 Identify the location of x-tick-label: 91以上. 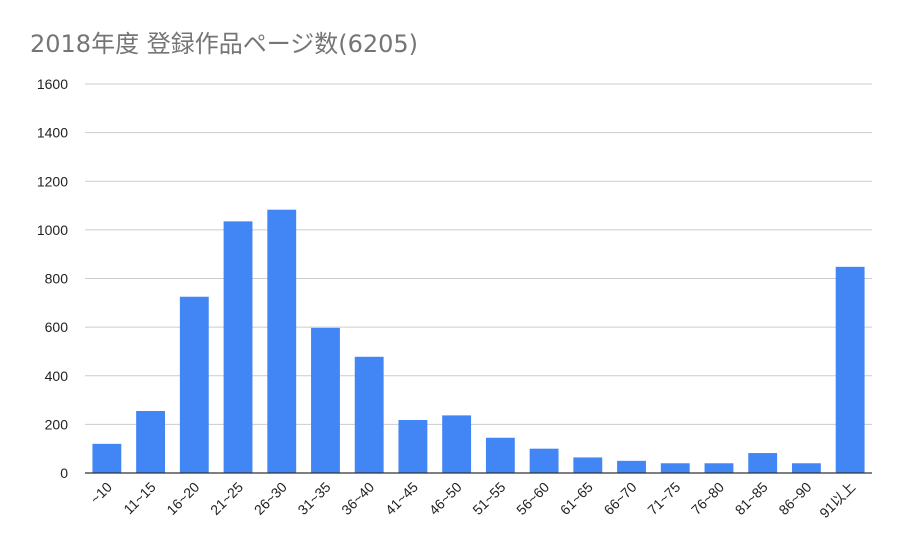
(837, 500).